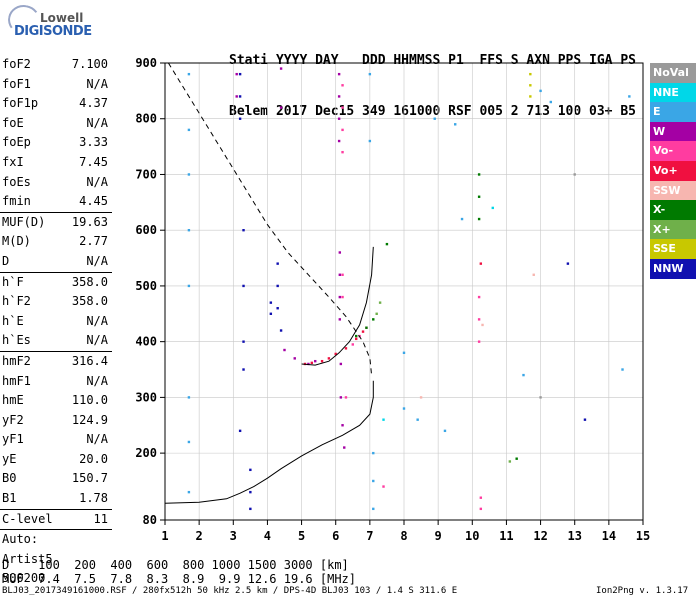  Describe the element at coordinates (146, 342) in the screenshot. I see `y-tick-label: 400` at that location.